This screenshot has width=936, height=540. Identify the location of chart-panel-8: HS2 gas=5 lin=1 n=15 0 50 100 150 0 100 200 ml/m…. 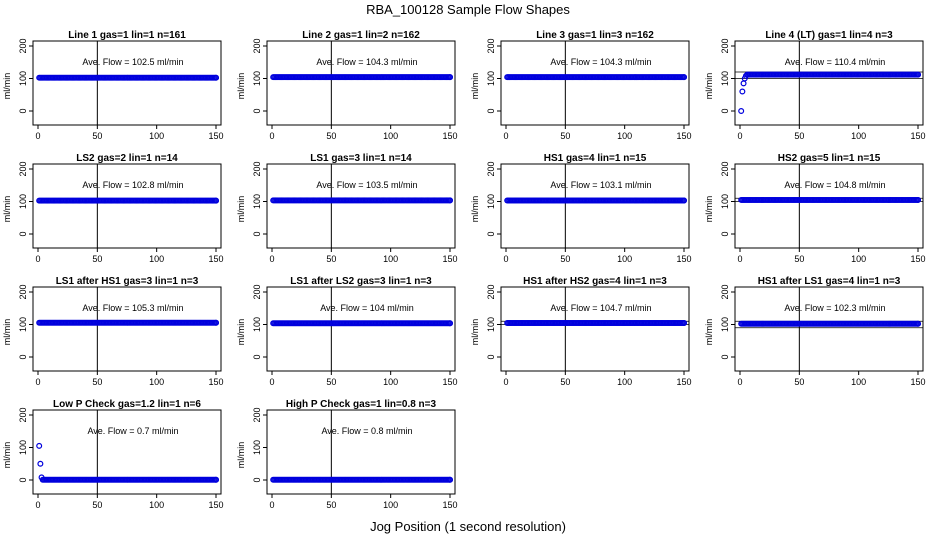
(815, 208).